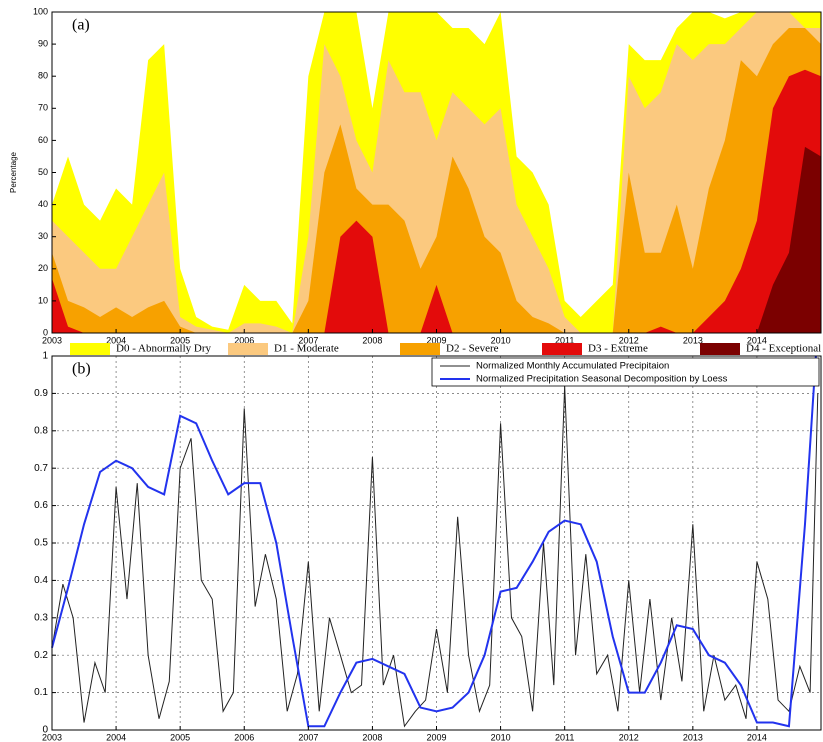 The width and height of the screenshot is (823, 742). What do you see at coordinates (81, 369) in the screenshot?
I see `annotation: (b)` at bounding box center [81, 369].